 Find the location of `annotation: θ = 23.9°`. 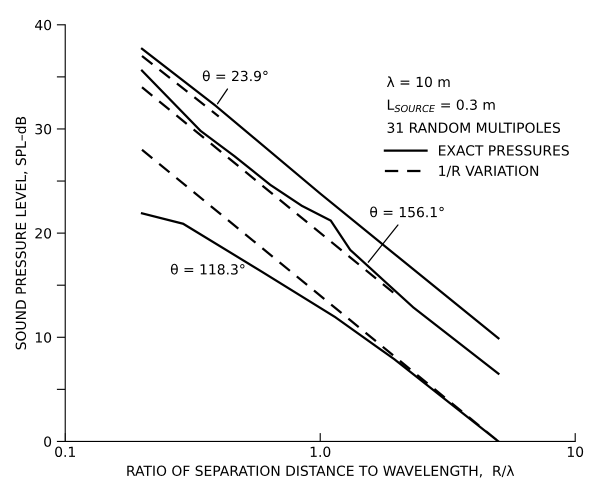

annotation: θ = 23.9° is located at coordinates (235, 76).